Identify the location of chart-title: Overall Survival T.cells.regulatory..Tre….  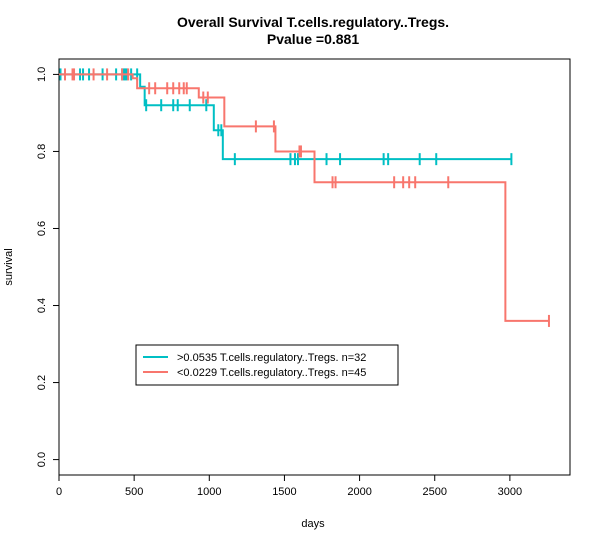
(313, 22).